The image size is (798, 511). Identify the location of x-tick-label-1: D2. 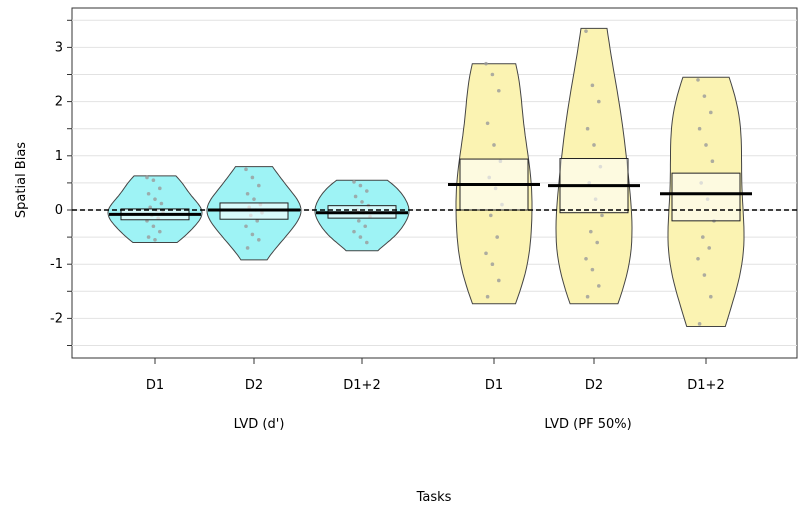
(254, 385).